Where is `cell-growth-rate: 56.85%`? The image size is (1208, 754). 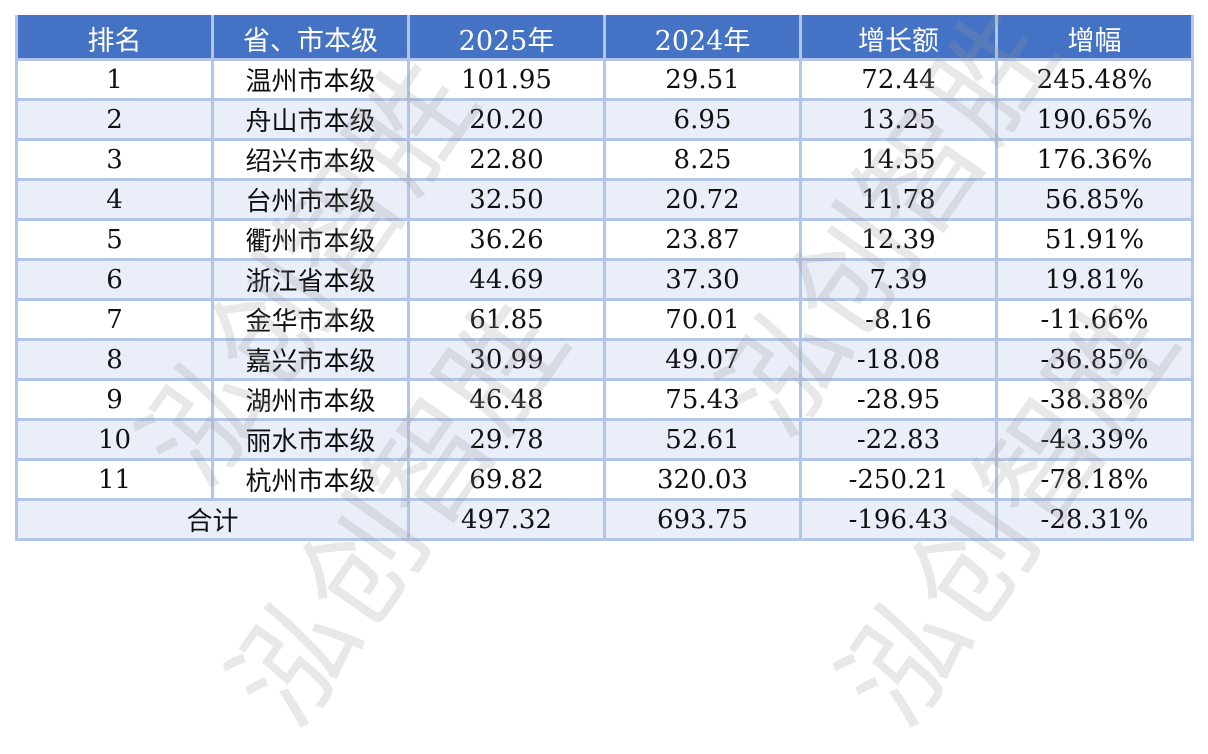
cell-growth-rate: 56.85% is located at coordinates (1094, 199).